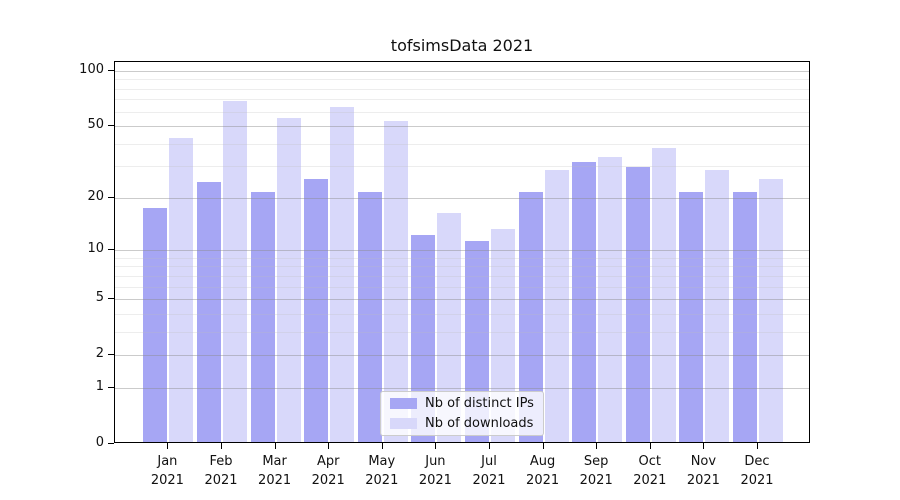 This screenshot has width=900, height=500. What do you see at coordinates (745, 317) in the screenshot?
I see `bar-distinct-ips-dec-2021` at bounding box center [745, 317].